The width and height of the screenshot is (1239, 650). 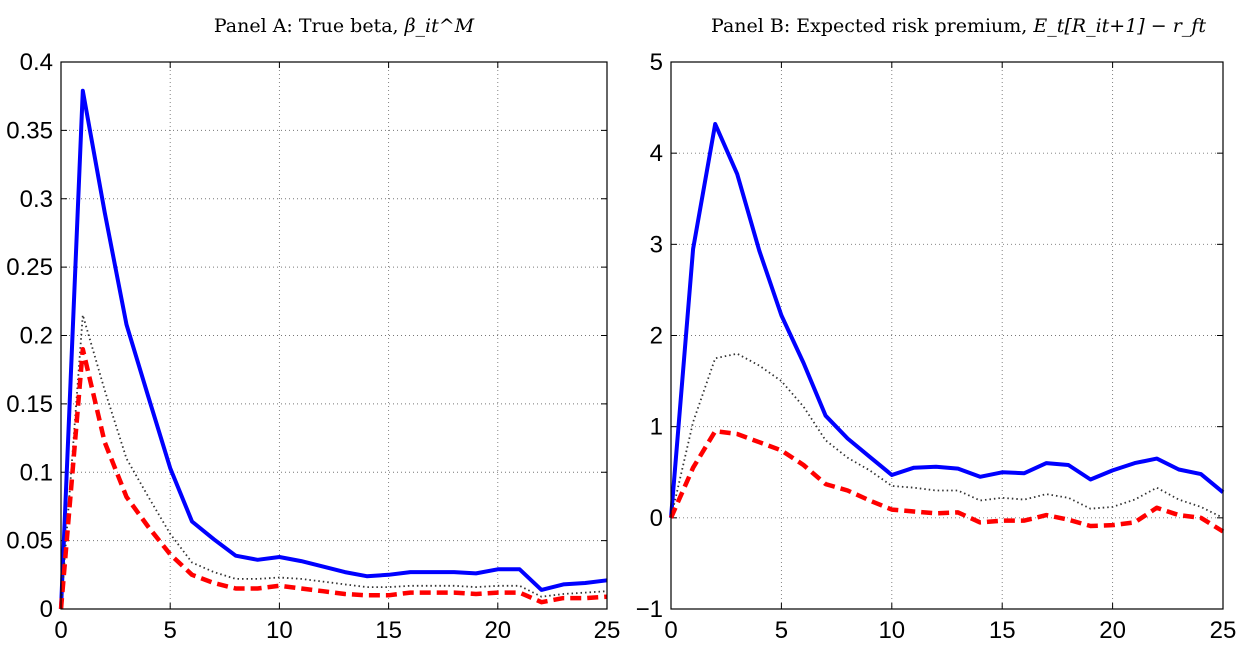 I want to click on series-line-dotted, so click(x=947, y=435).